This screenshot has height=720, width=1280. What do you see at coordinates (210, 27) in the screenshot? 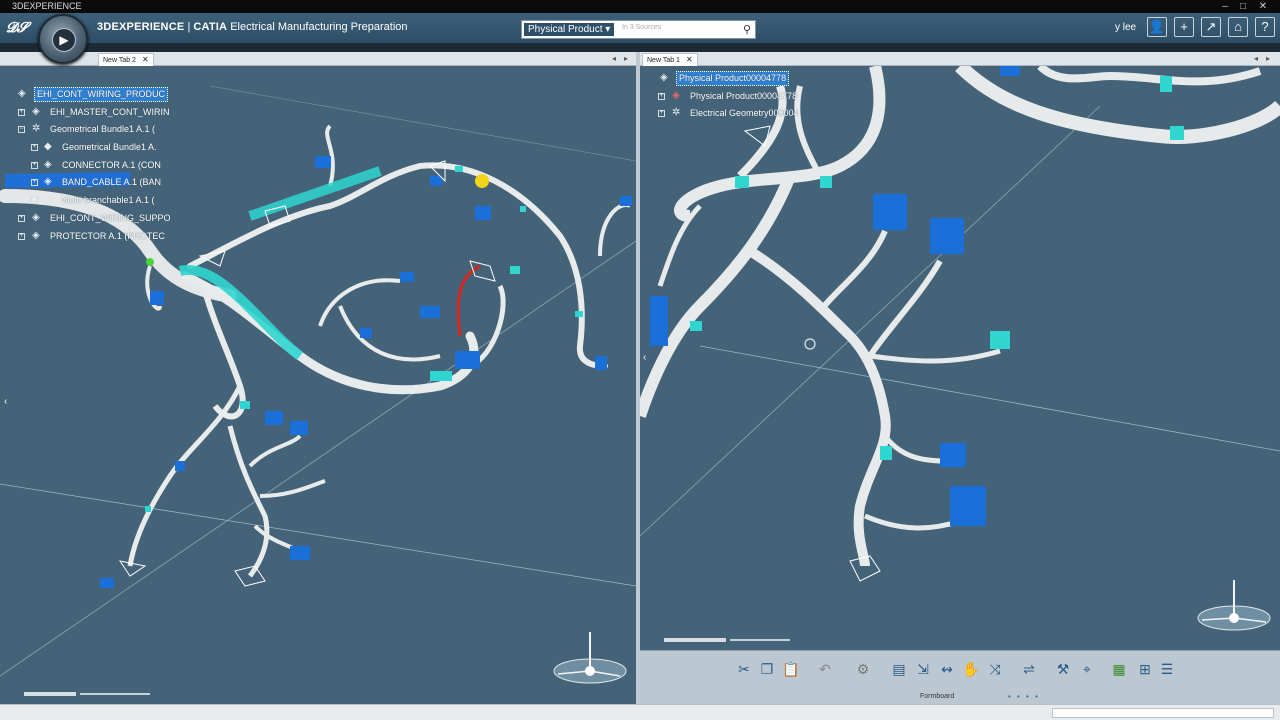
I see `brand-catia: CATIA` at bounding box center [210, 27].